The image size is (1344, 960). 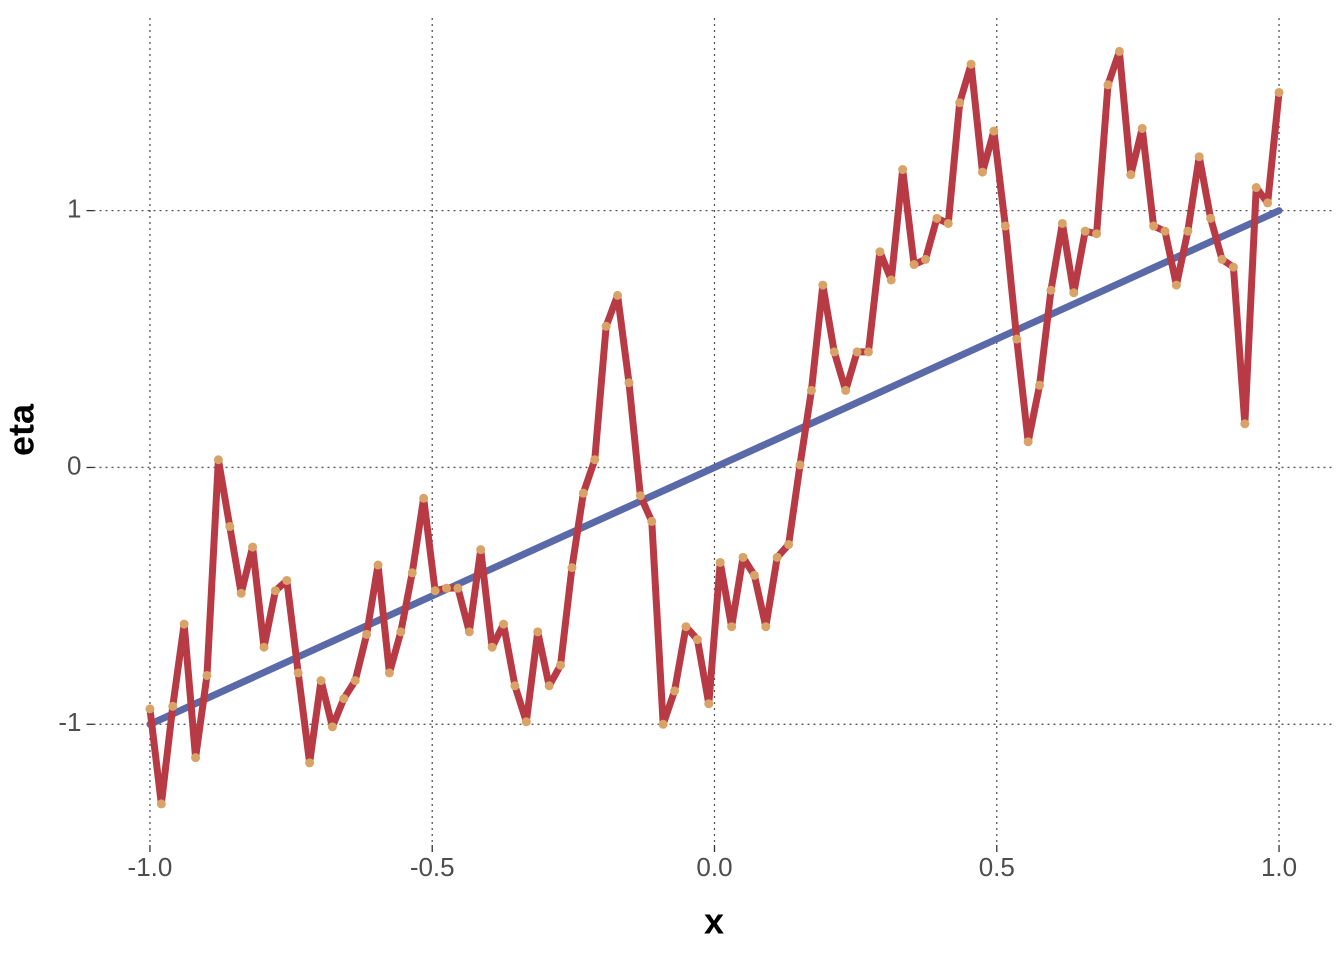 I want to click on x-tick-label: -0.5, so click(x=432, y=867).